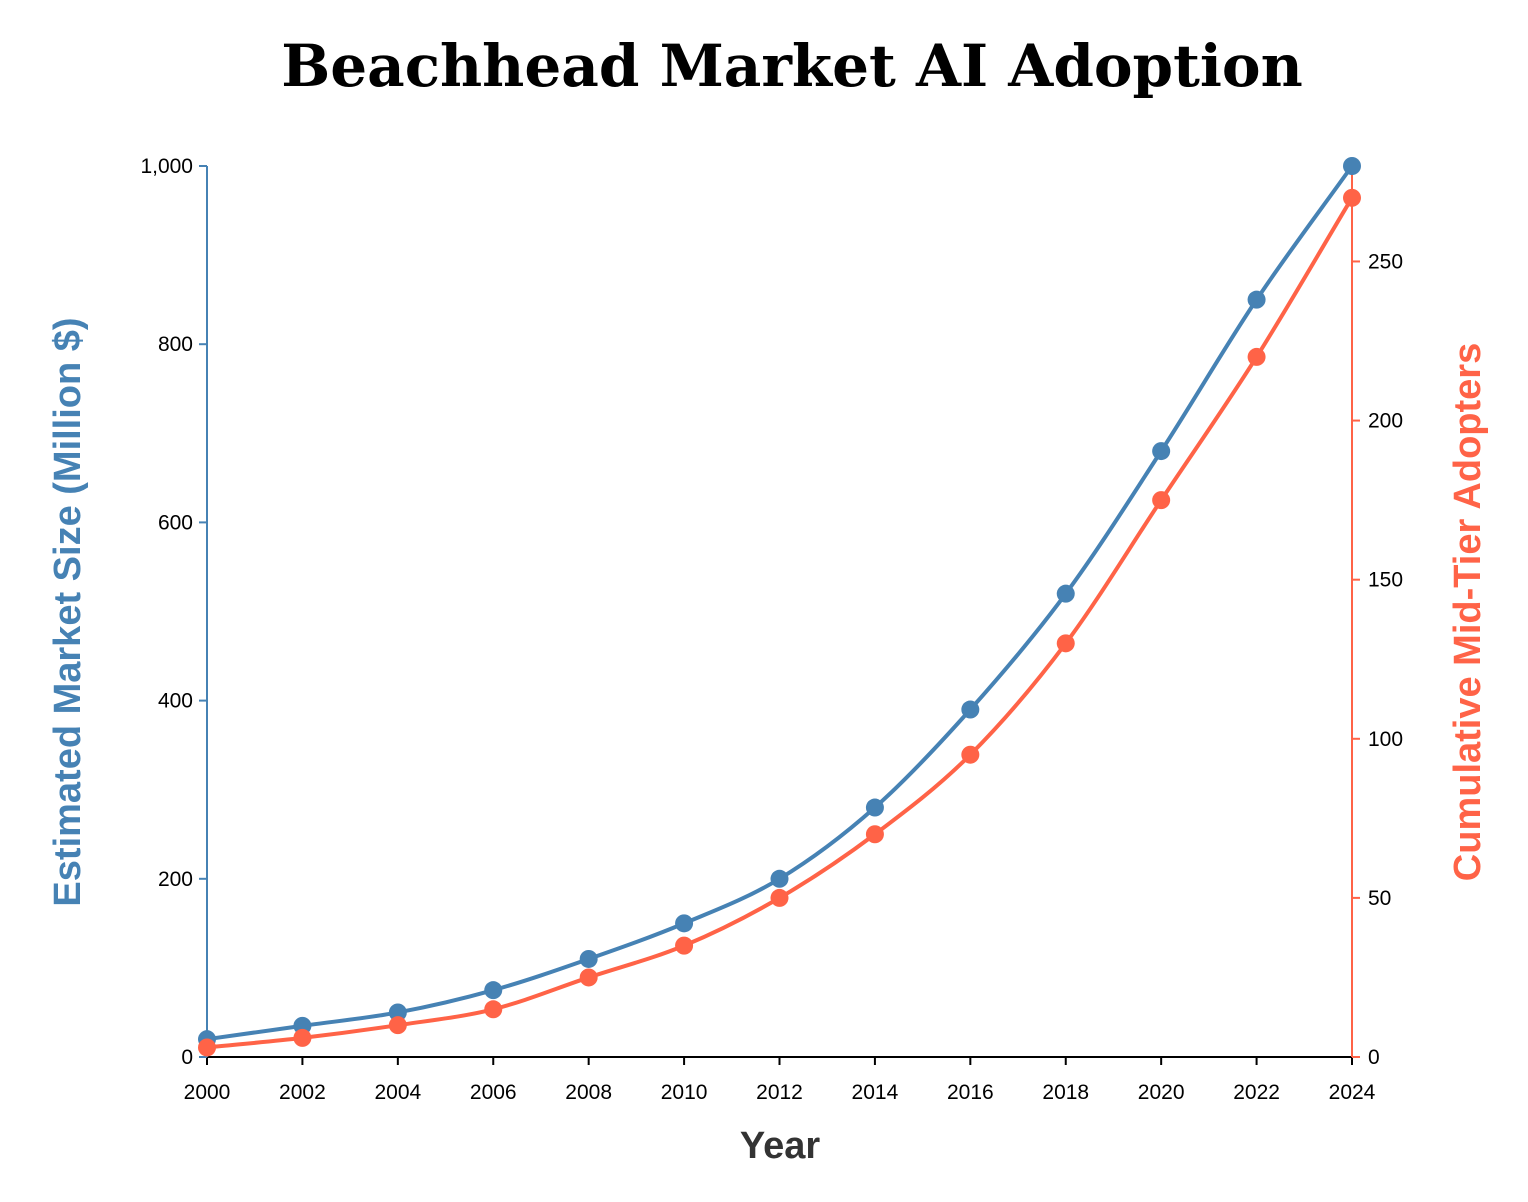  What do you see at coordinates (1161, 1092) in the screenshot?
I see `x-tick-label: 2020` at bounding box center [1161, 1092].